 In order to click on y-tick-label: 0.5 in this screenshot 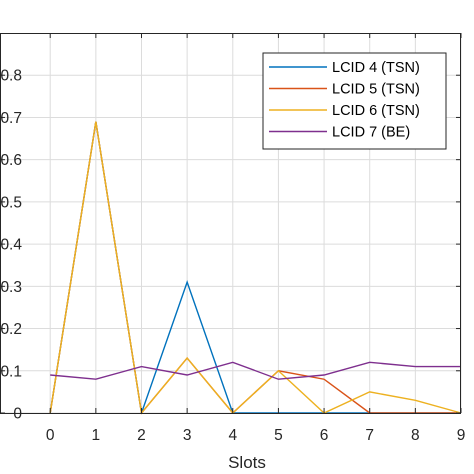, I will do `click(11, 202)`.